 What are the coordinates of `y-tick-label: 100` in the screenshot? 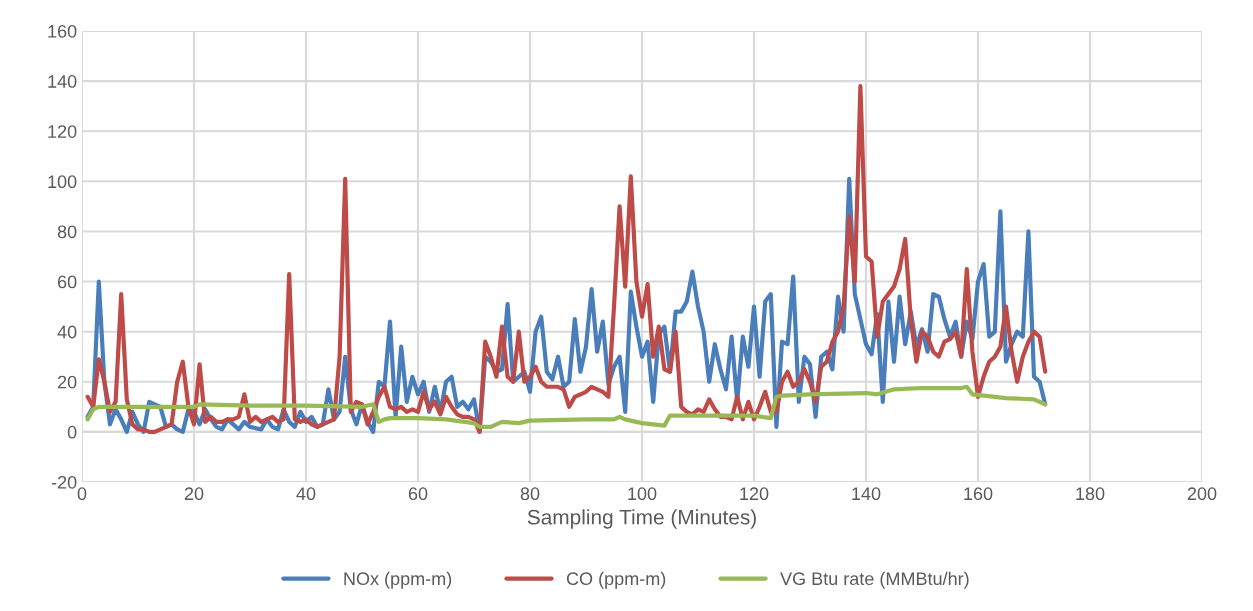 It's located at (62, 182).